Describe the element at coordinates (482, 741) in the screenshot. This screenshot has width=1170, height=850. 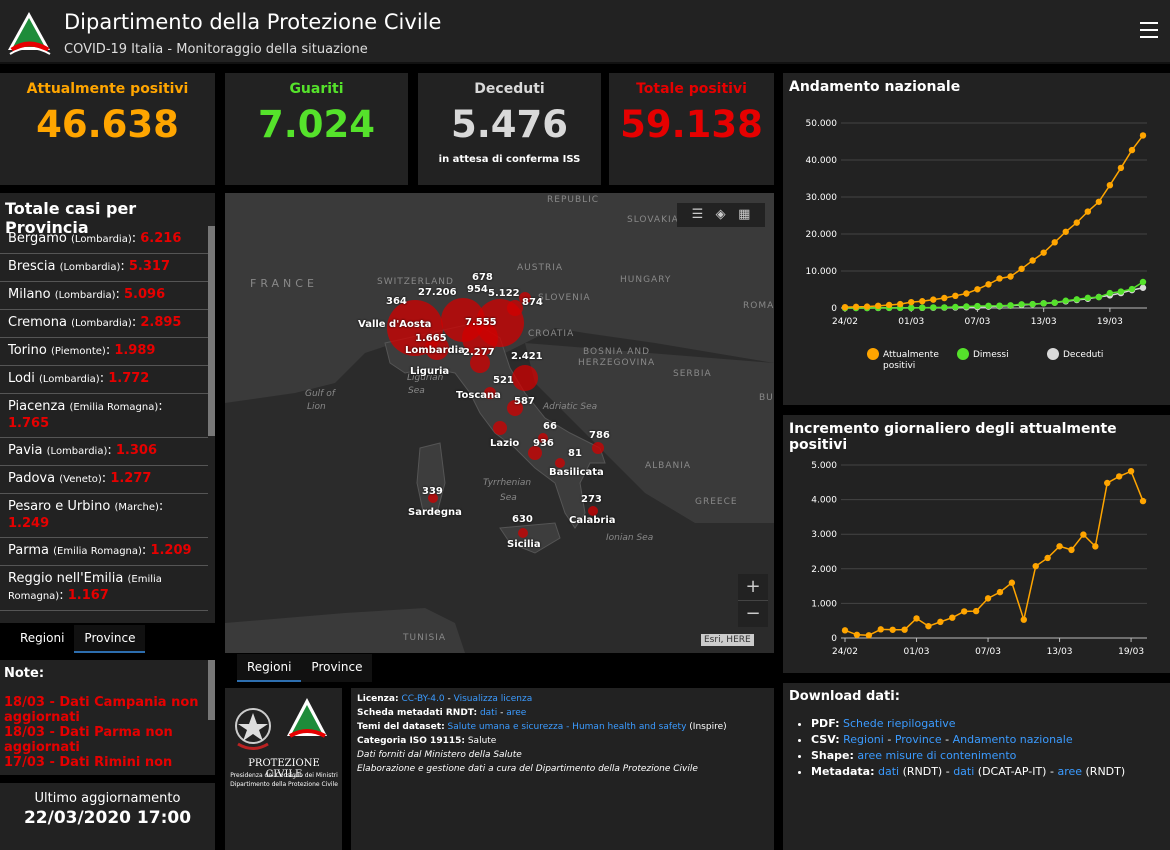
I see `iso-value: Salute` at that location.